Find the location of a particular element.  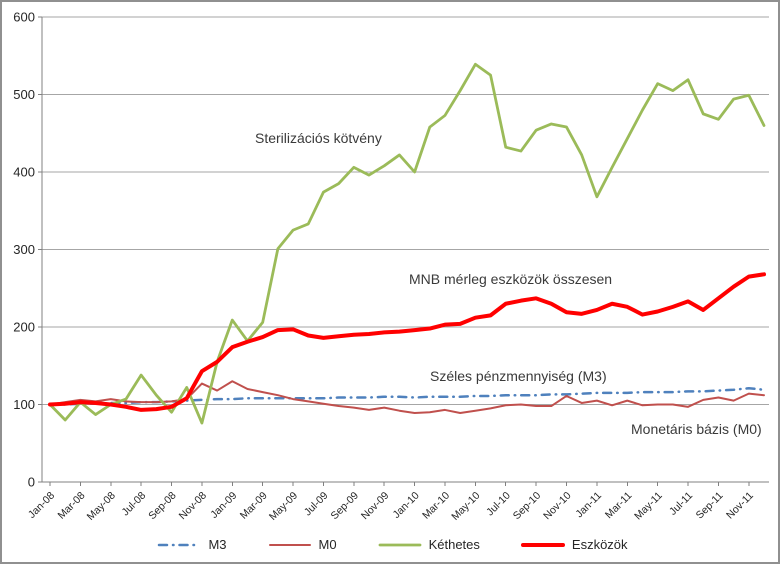

x-tick-label: May-11 is located at coordinates (648, 506).